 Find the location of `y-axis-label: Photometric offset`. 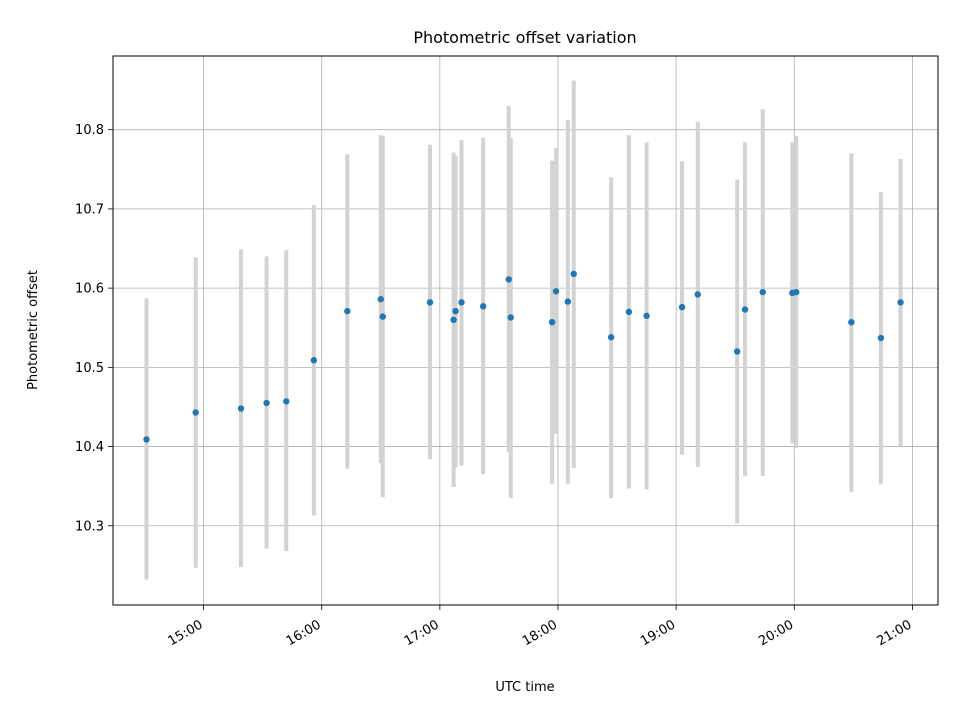

y-axis-label: Photometric offset is located at coordinates (33, 330).